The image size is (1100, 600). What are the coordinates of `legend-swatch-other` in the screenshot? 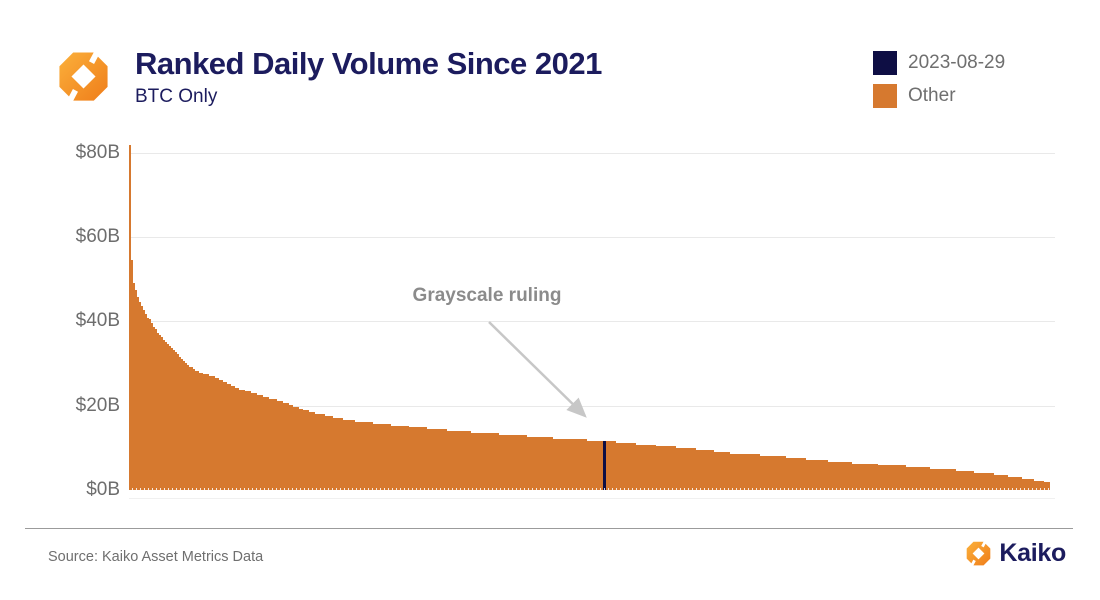 It's located at (885, 96).